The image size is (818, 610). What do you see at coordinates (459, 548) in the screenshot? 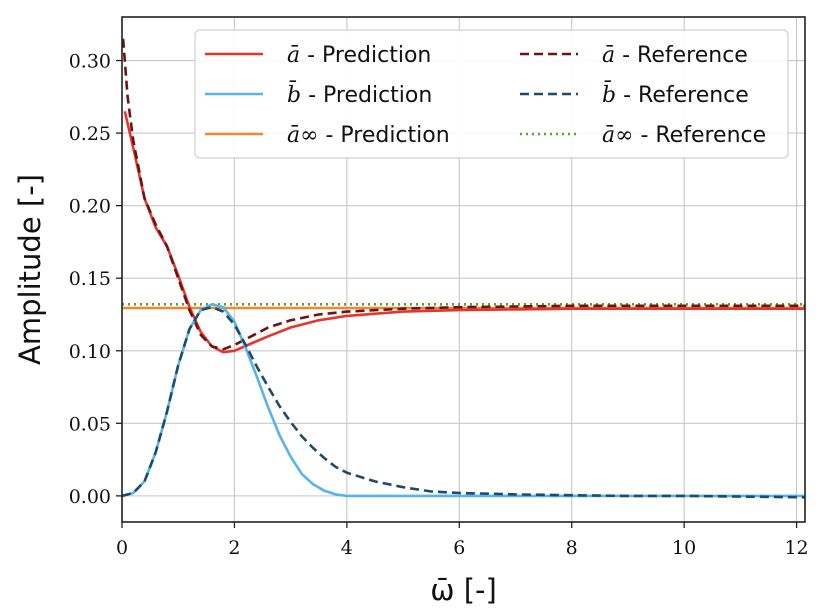
I see `x-tick-label: 6` at bounding box center [459, 548].